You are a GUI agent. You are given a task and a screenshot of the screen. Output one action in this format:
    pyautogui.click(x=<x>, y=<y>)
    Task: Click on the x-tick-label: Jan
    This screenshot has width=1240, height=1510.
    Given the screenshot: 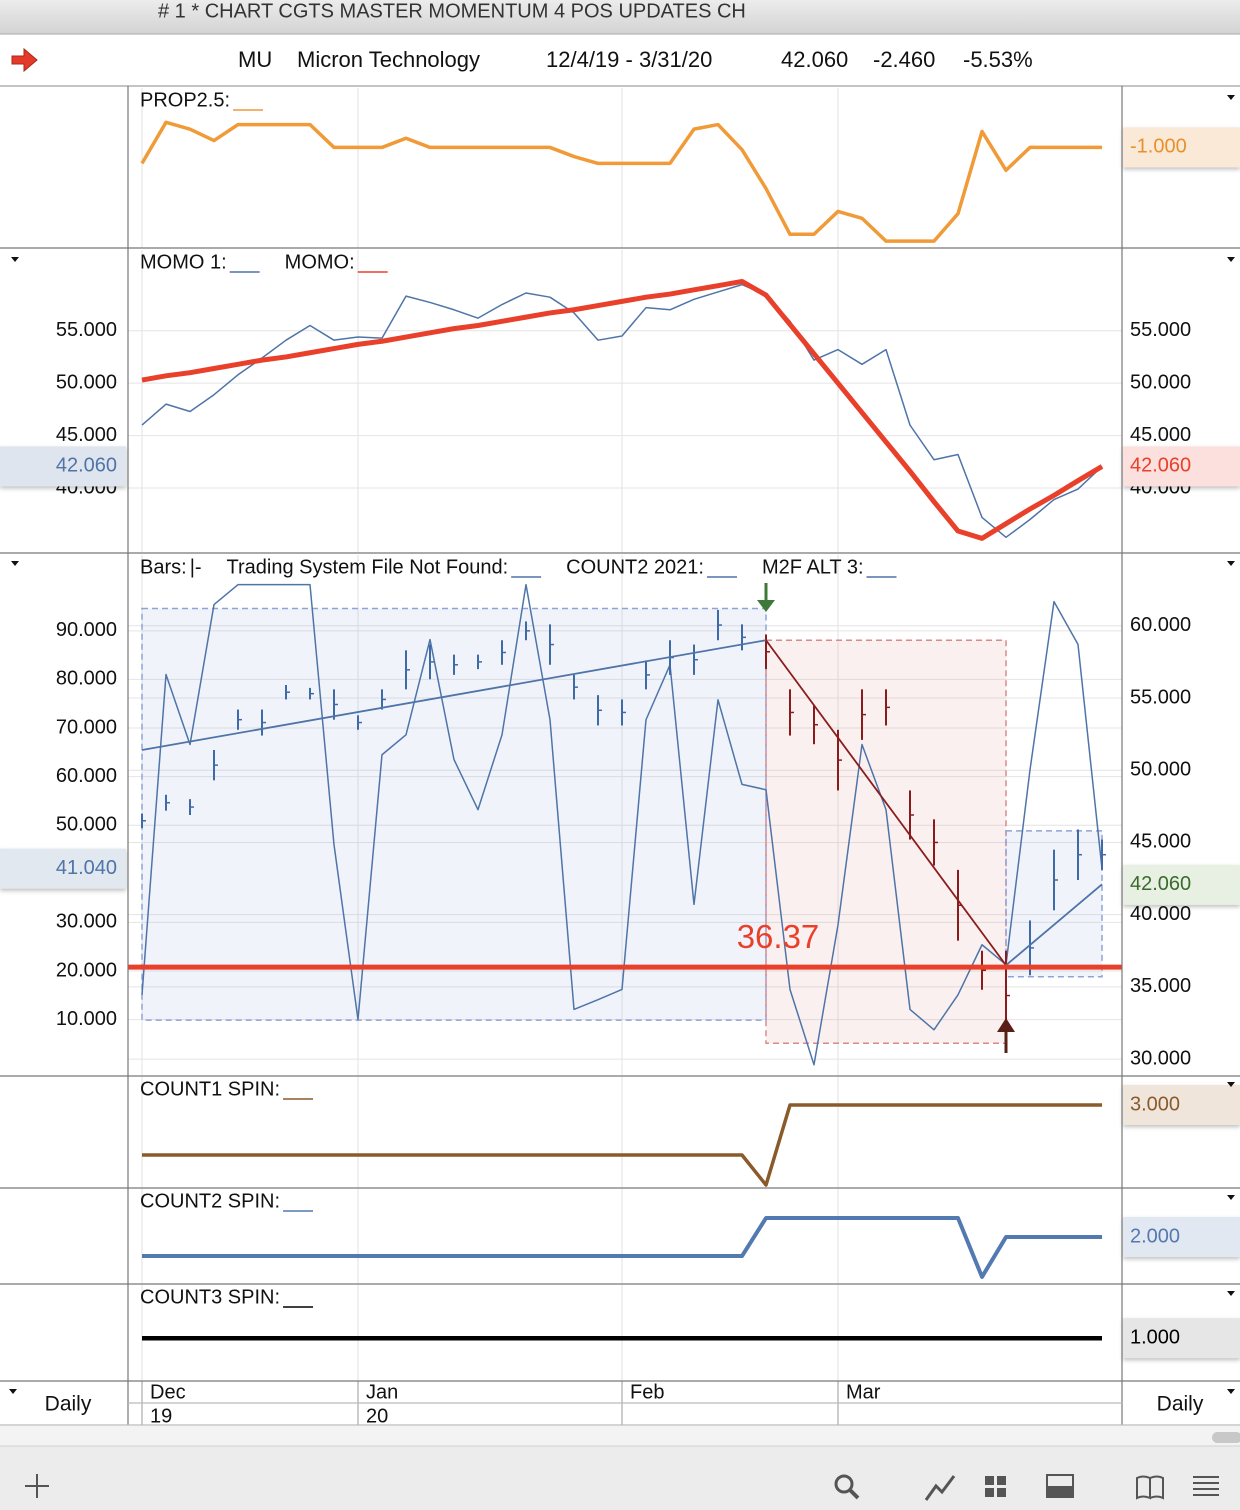 What is the action you would take?
    pyautogui.click(x=382, y=1392)
    